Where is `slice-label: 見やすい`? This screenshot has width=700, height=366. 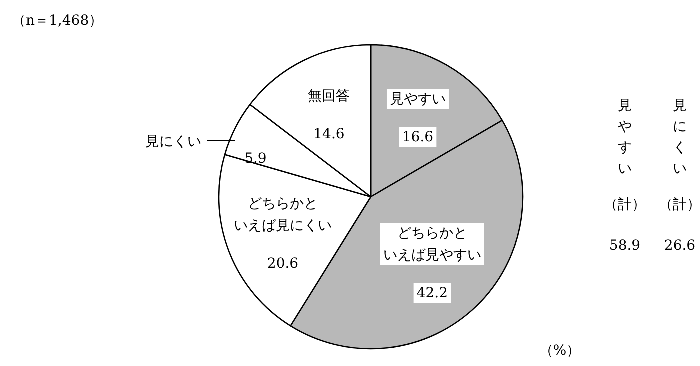
slice-label: 見やすい is located at coordinates (418, 99).